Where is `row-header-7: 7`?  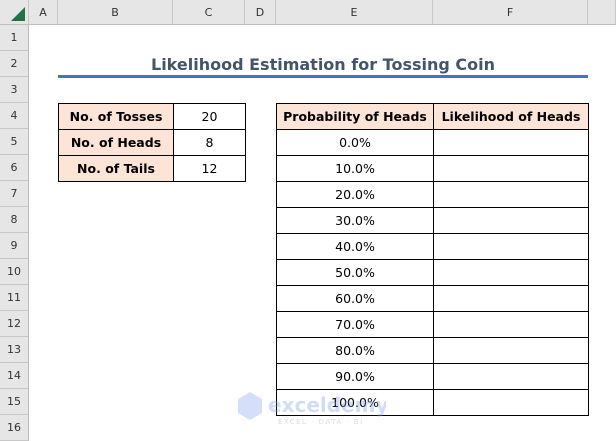
row-header-7: 7 is located at coordinates (14, 194).